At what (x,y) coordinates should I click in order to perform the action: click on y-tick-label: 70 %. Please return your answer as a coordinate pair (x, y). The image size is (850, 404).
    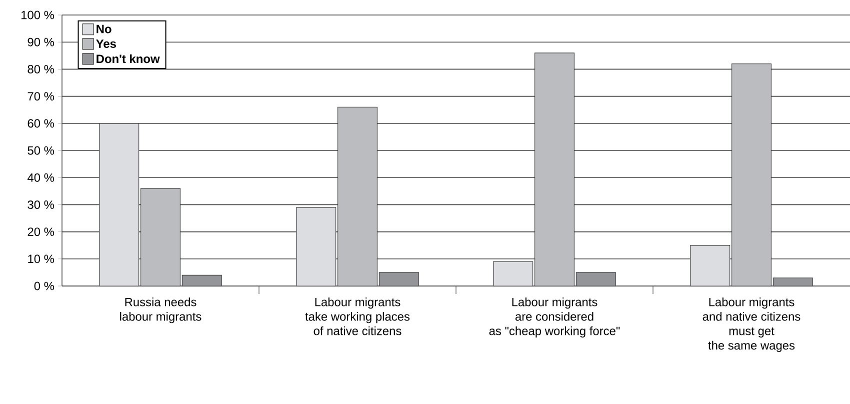
    Looking at the image, I should click on (41, 96).